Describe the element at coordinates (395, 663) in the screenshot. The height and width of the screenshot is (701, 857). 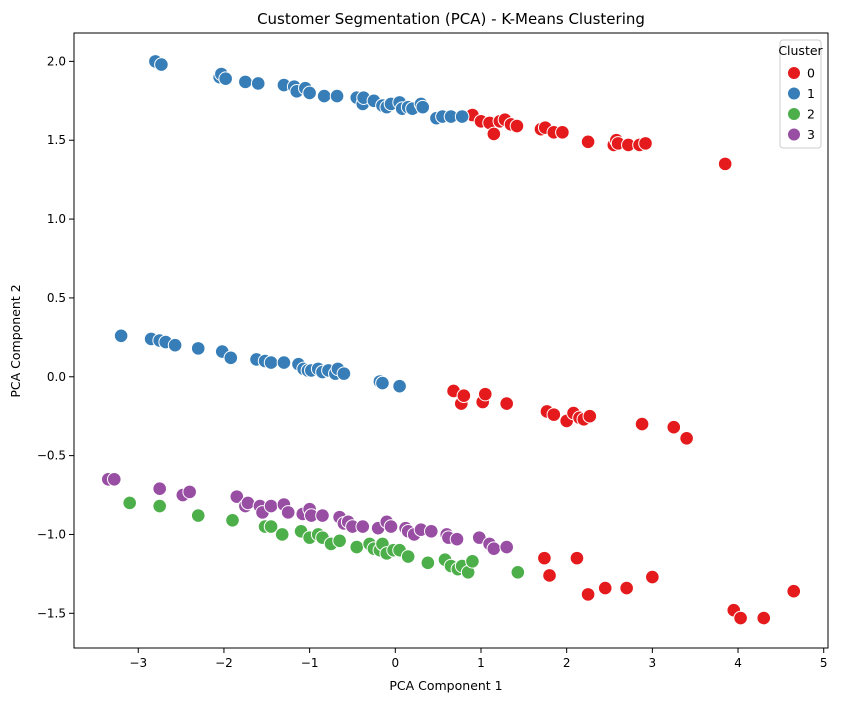
I see `x-tick-label: 0` at that location.